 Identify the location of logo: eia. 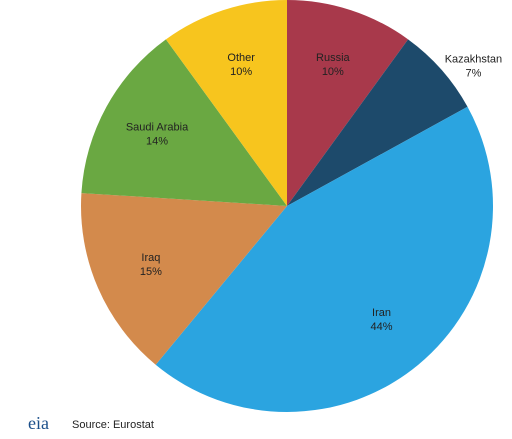
(38, 423).